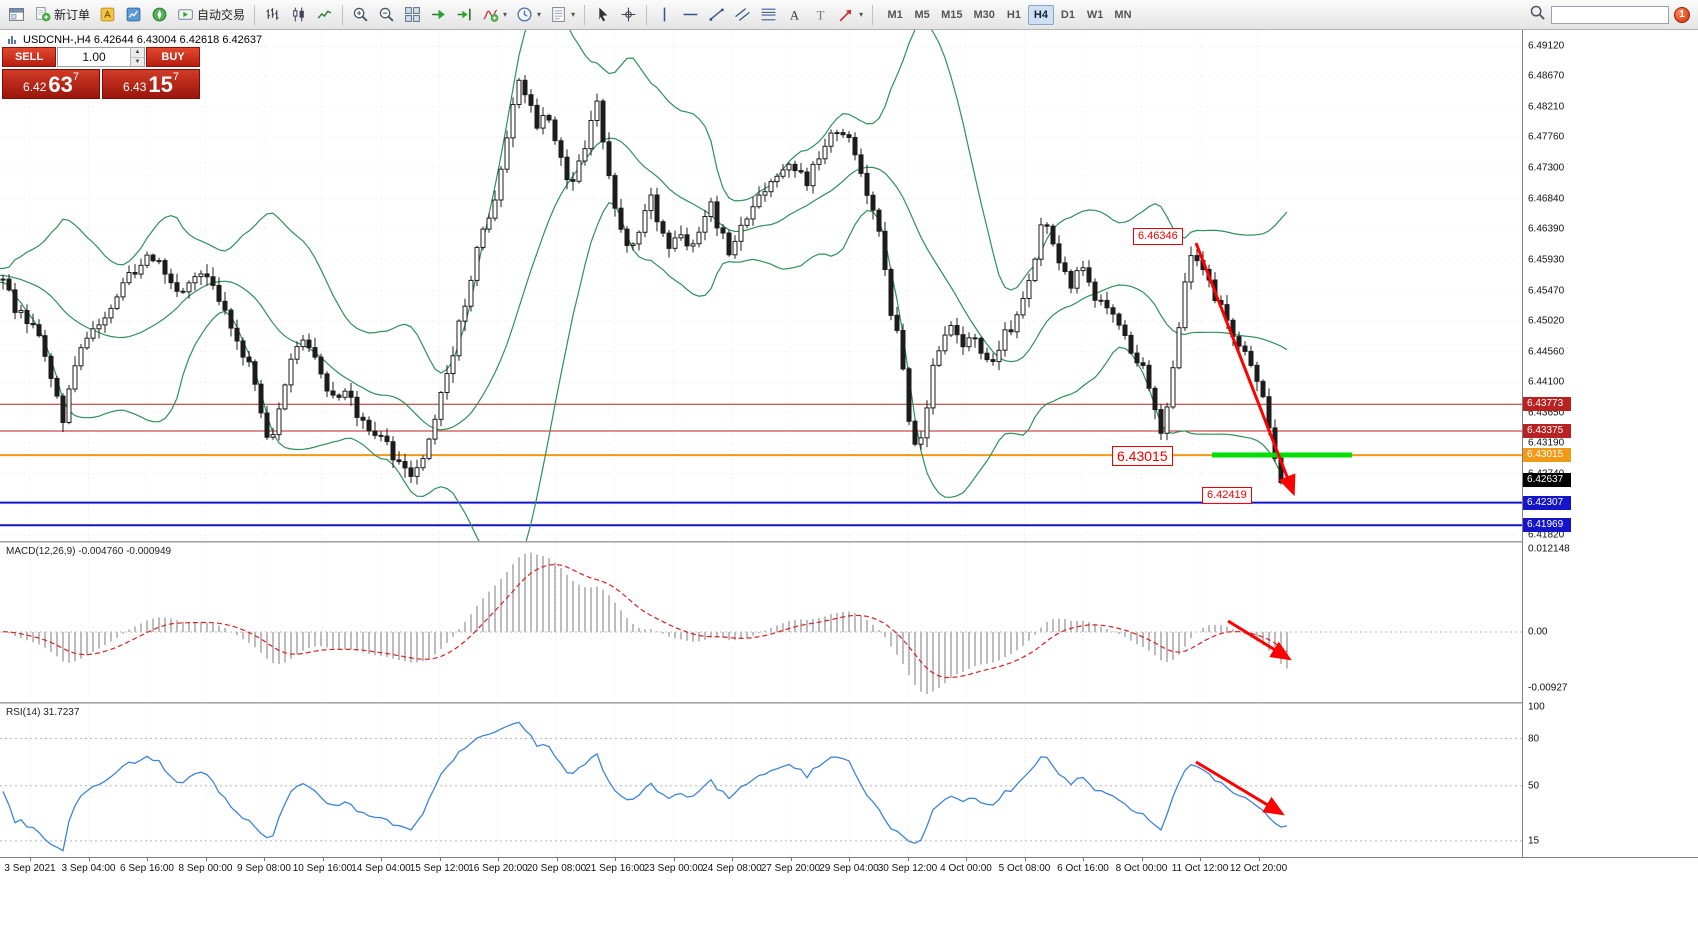 The width and height of the screenshot is (1698, 947). I want to click on volume-input: 1.00 ▲ ▼, so click(101, 57).